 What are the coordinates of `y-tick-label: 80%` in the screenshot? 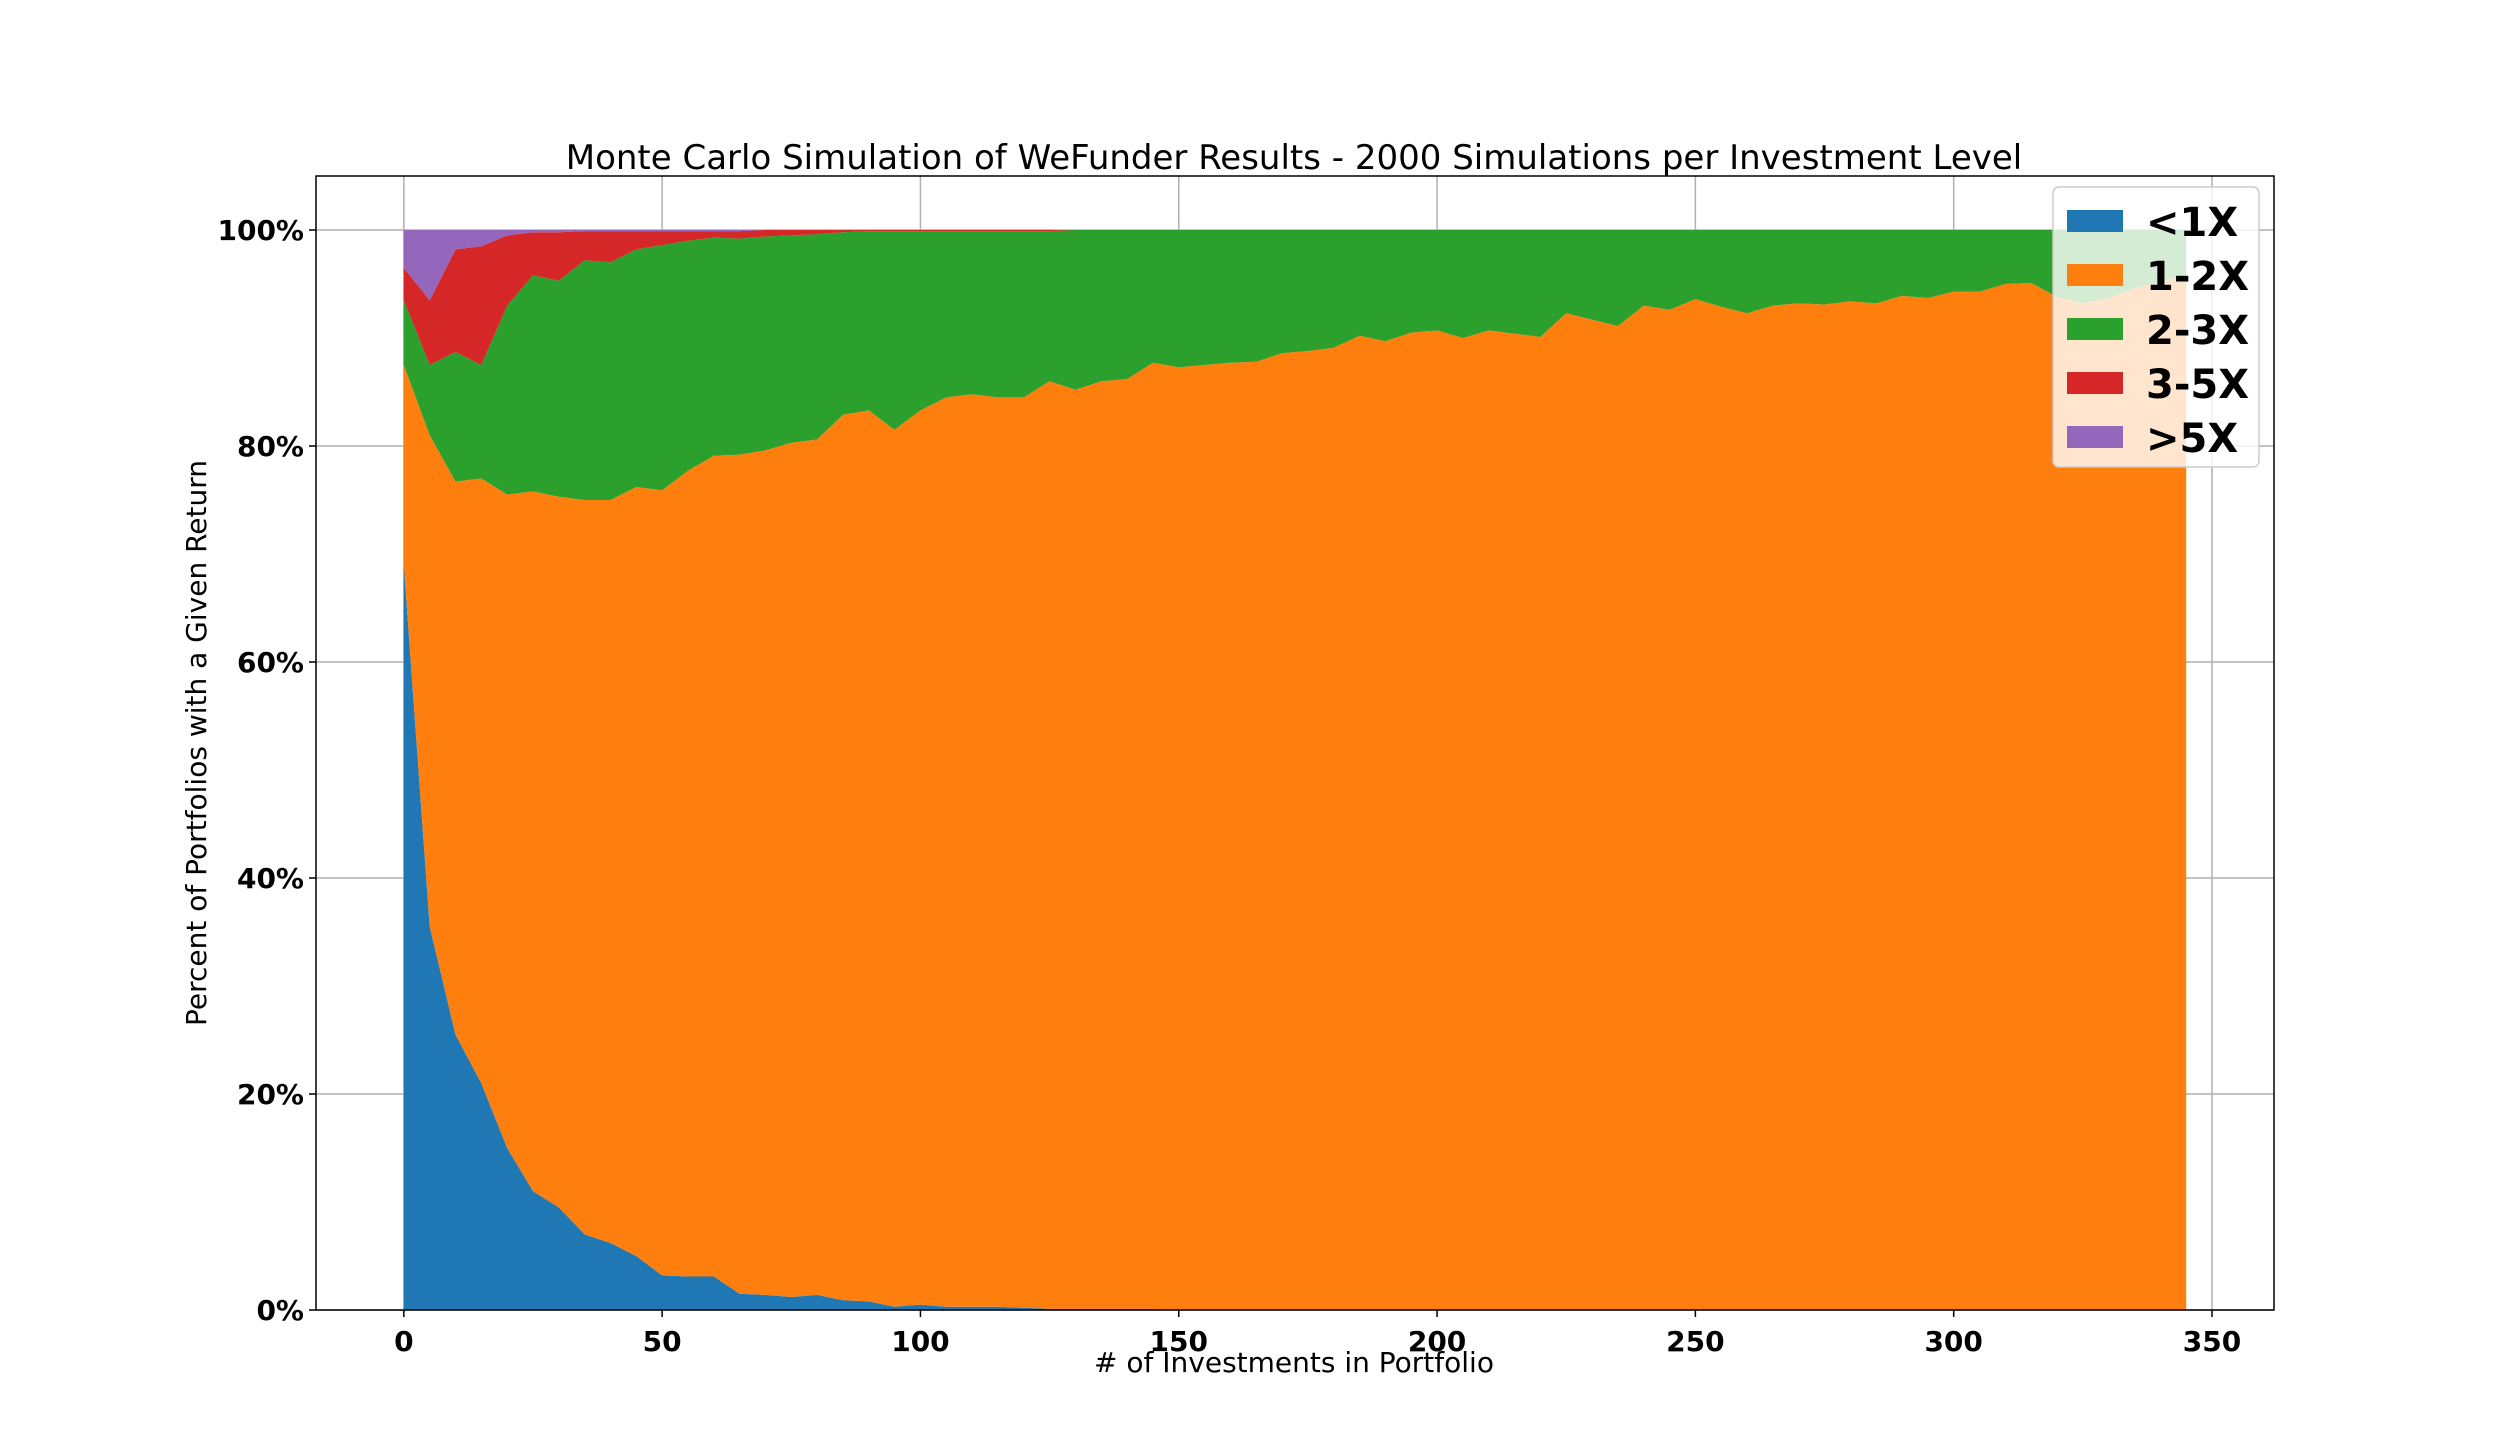 It's located at (270, 446).